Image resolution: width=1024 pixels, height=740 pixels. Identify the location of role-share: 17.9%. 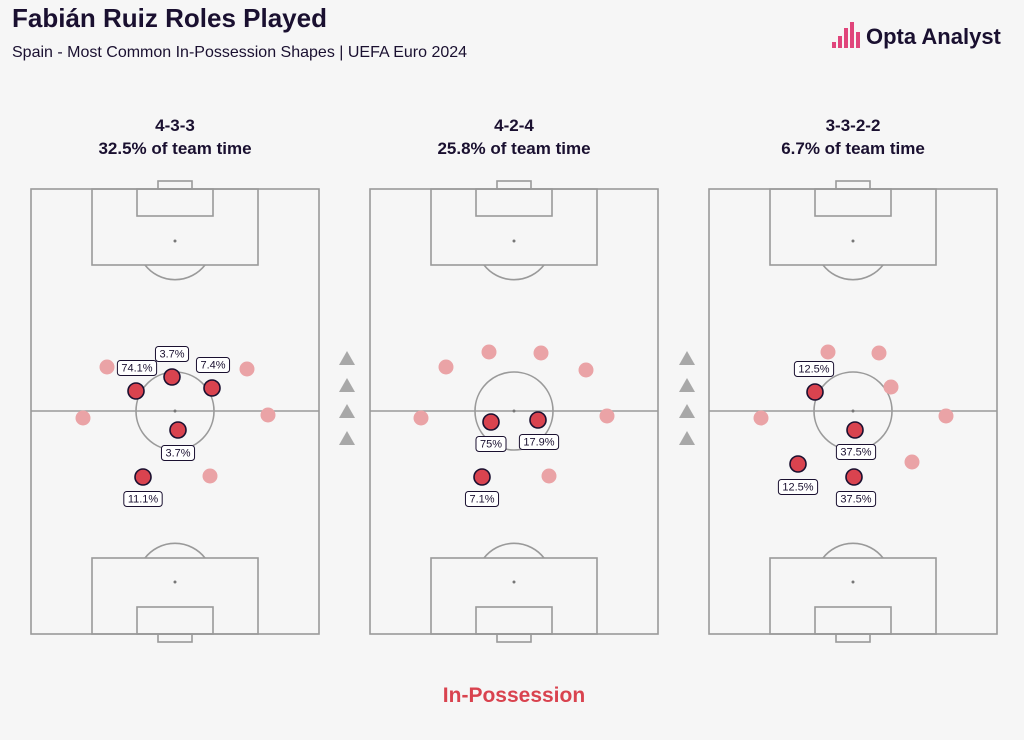
(538, 442).